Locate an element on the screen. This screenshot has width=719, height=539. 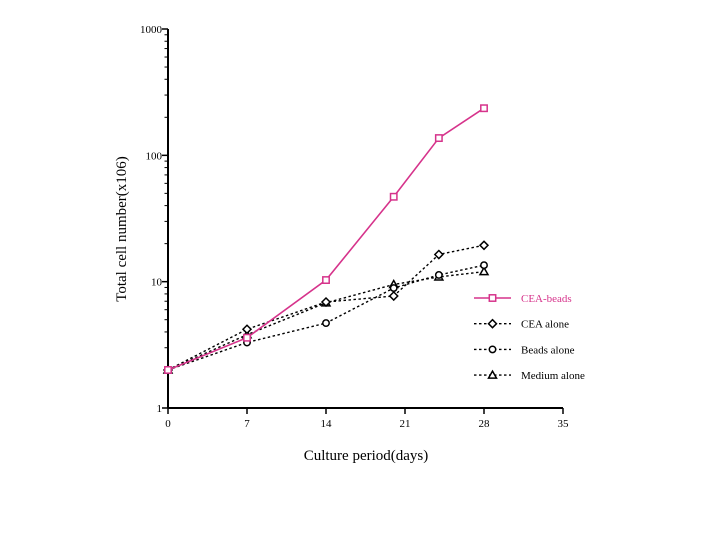
y-tick-label: 100 is located at coordinates (154, 156).